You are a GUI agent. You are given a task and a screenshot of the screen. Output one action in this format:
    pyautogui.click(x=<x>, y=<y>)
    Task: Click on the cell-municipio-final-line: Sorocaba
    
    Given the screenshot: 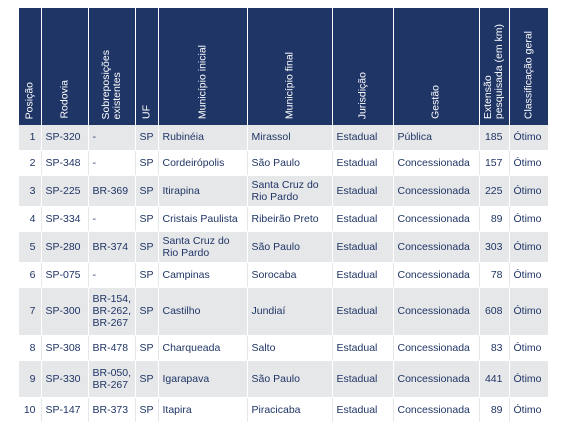 What is the action you would take?
    pyautogui.click(x=274, y=274)
    